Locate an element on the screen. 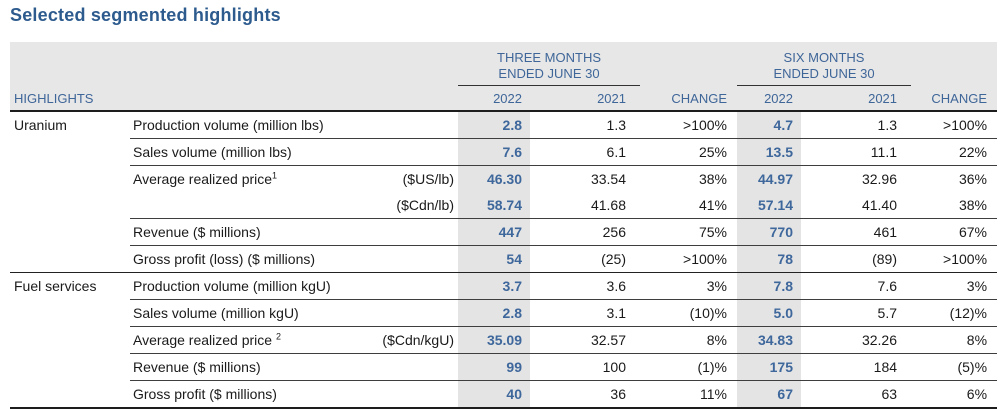  value-cell: 22% is located at coordinates (954, 152).